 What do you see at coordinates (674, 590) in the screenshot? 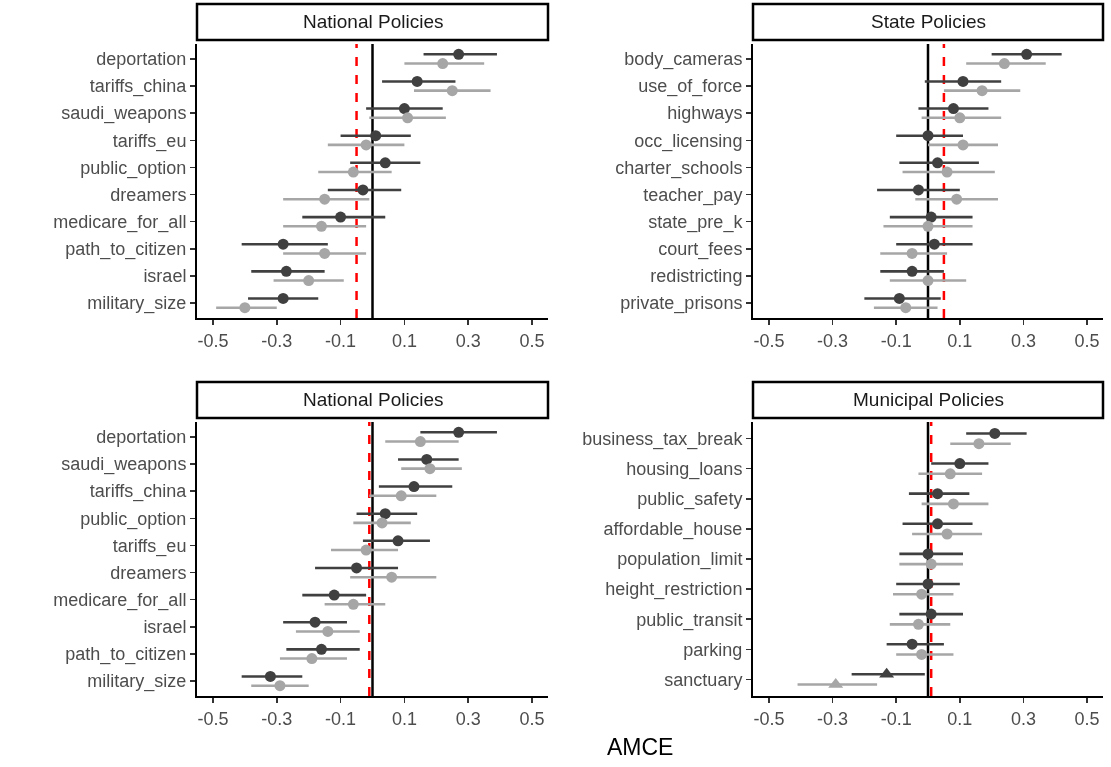
I see `y-tick-label: height_restriction` at bounding box center [674, 590].